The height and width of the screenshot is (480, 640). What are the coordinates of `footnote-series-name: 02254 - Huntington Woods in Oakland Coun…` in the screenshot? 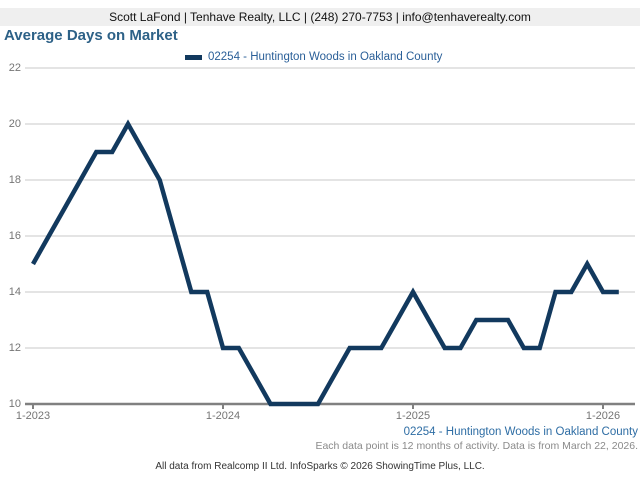 It's located at (520, 432).